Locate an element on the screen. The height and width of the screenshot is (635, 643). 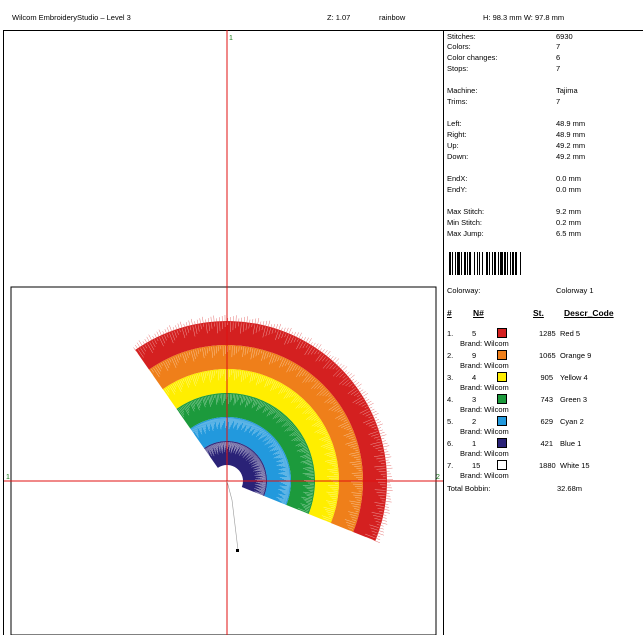
endx-value: 0.0 mm is located at coordinates (569, 178).